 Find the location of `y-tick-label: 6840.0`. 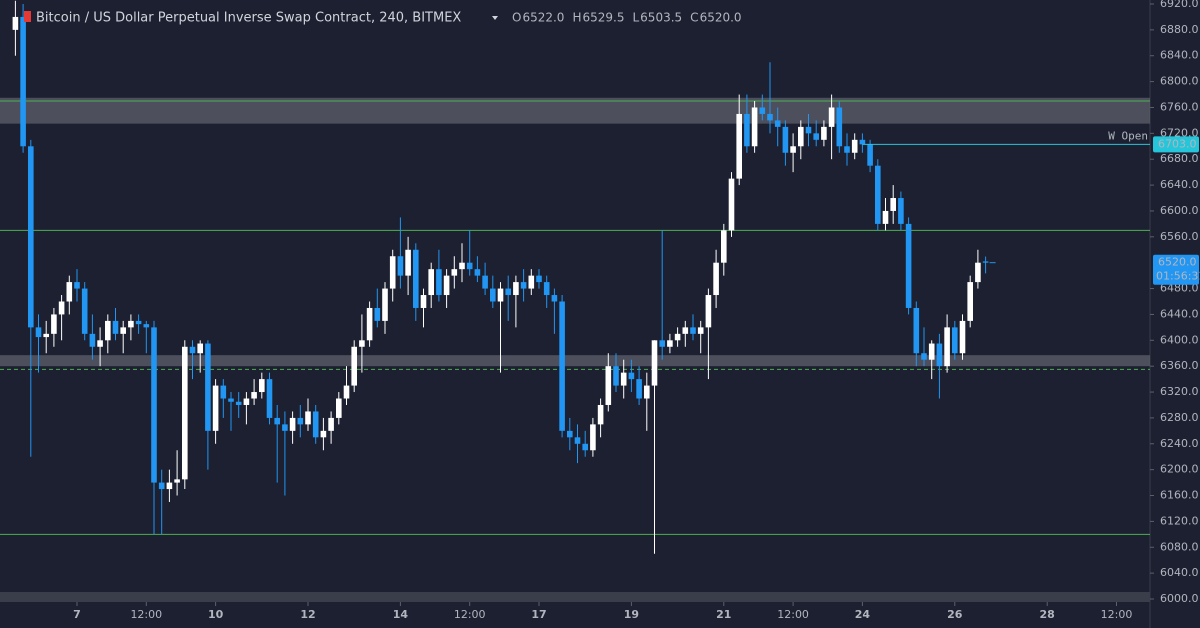

y-tick-label: 6840.0 is located at coordinates (1179, 55).